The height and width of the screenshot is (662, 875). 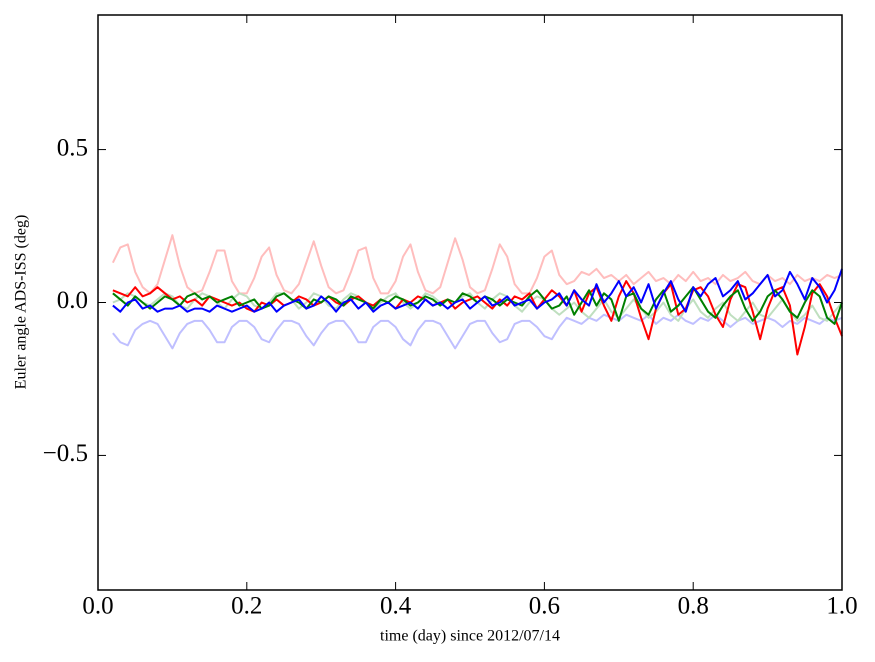 What do you see at coordinates (396, 606) in the screenshot?
I see `x-tick-label: 0.4` at bounding box center [396, 606].